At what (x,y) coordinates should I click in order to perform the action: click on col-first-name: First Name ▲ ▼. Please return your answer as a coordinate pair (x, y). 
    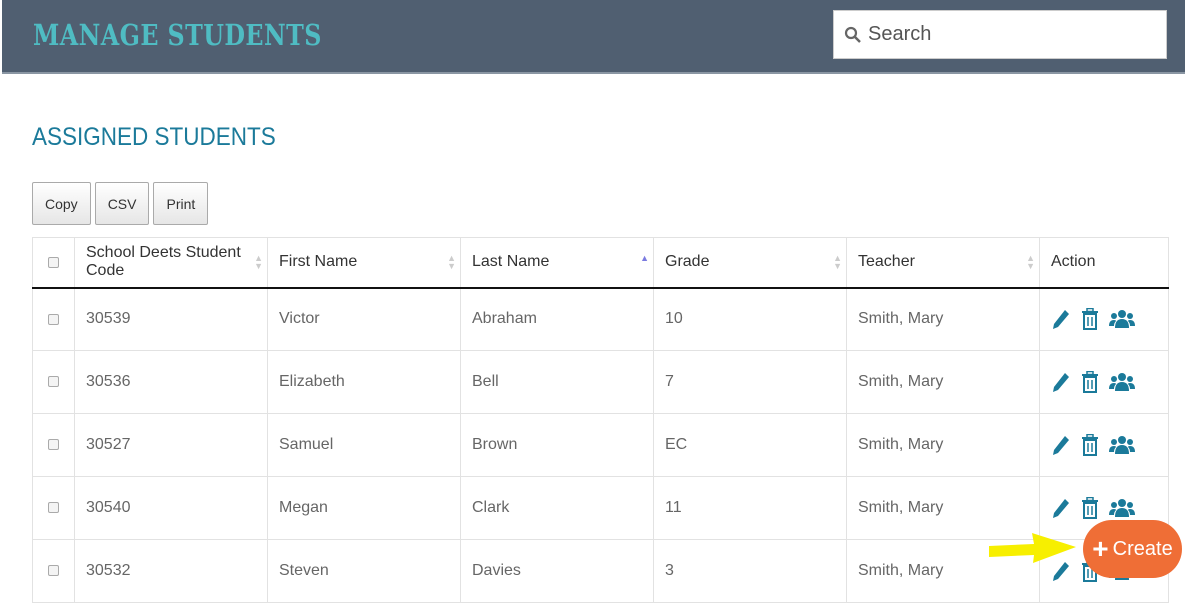
    Looking at the image, I should click on (364, 263).